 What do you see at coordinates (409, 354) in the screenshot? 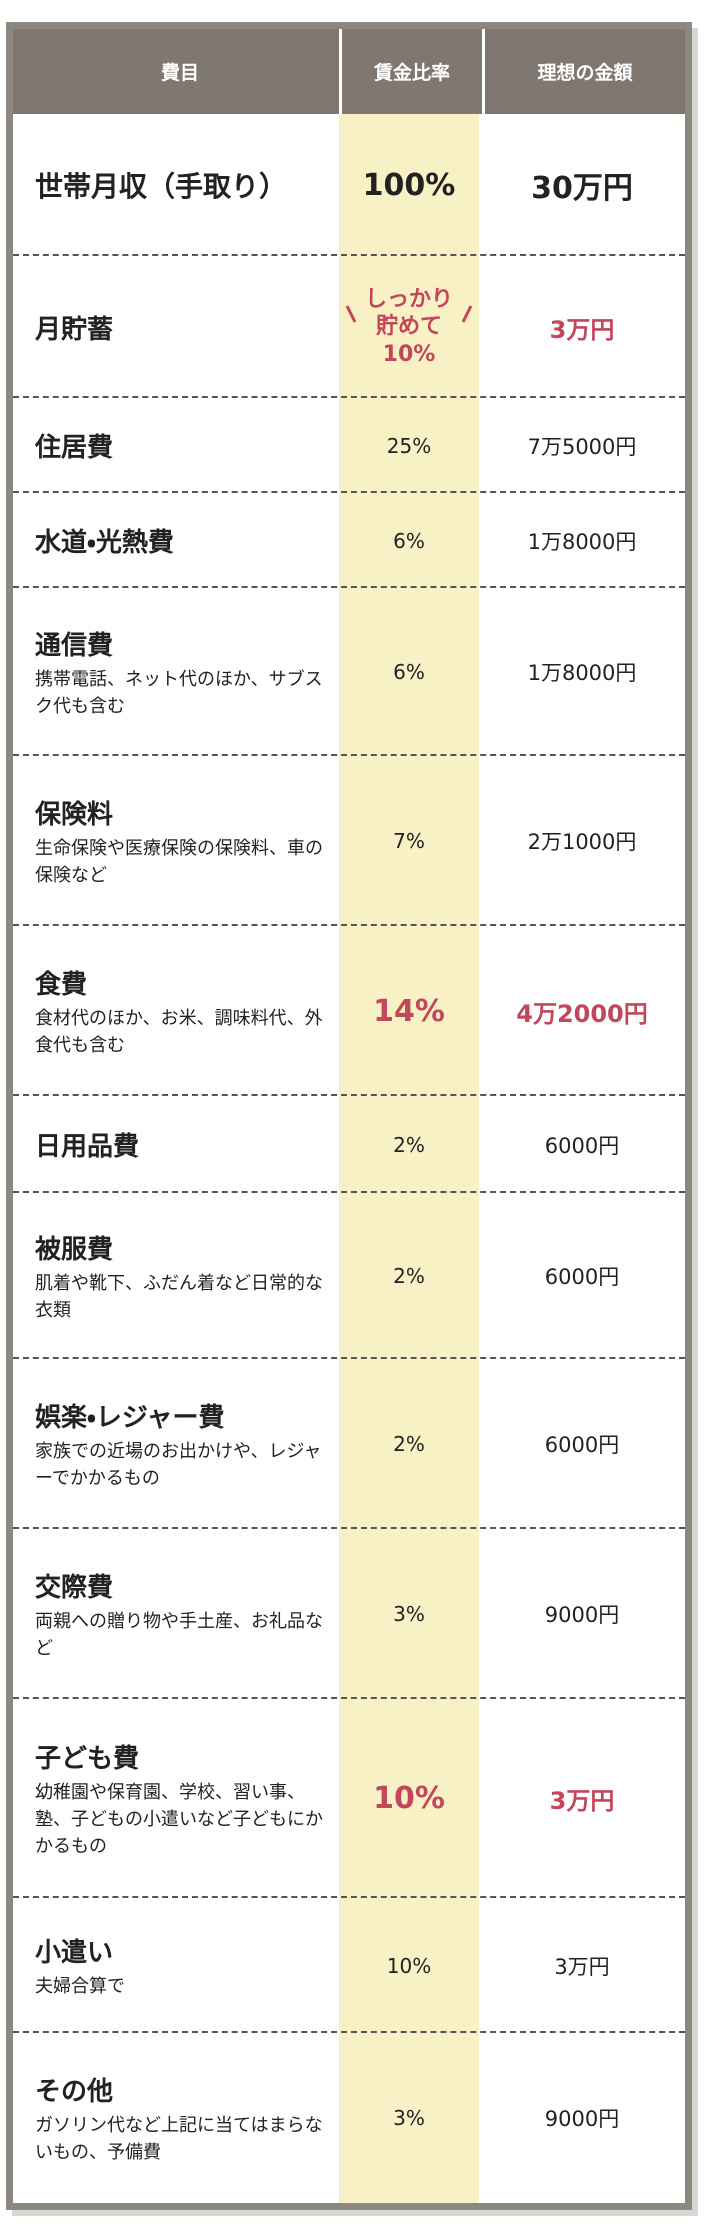
I see `ratio-line: 10%` at bounding box center [409, 354].